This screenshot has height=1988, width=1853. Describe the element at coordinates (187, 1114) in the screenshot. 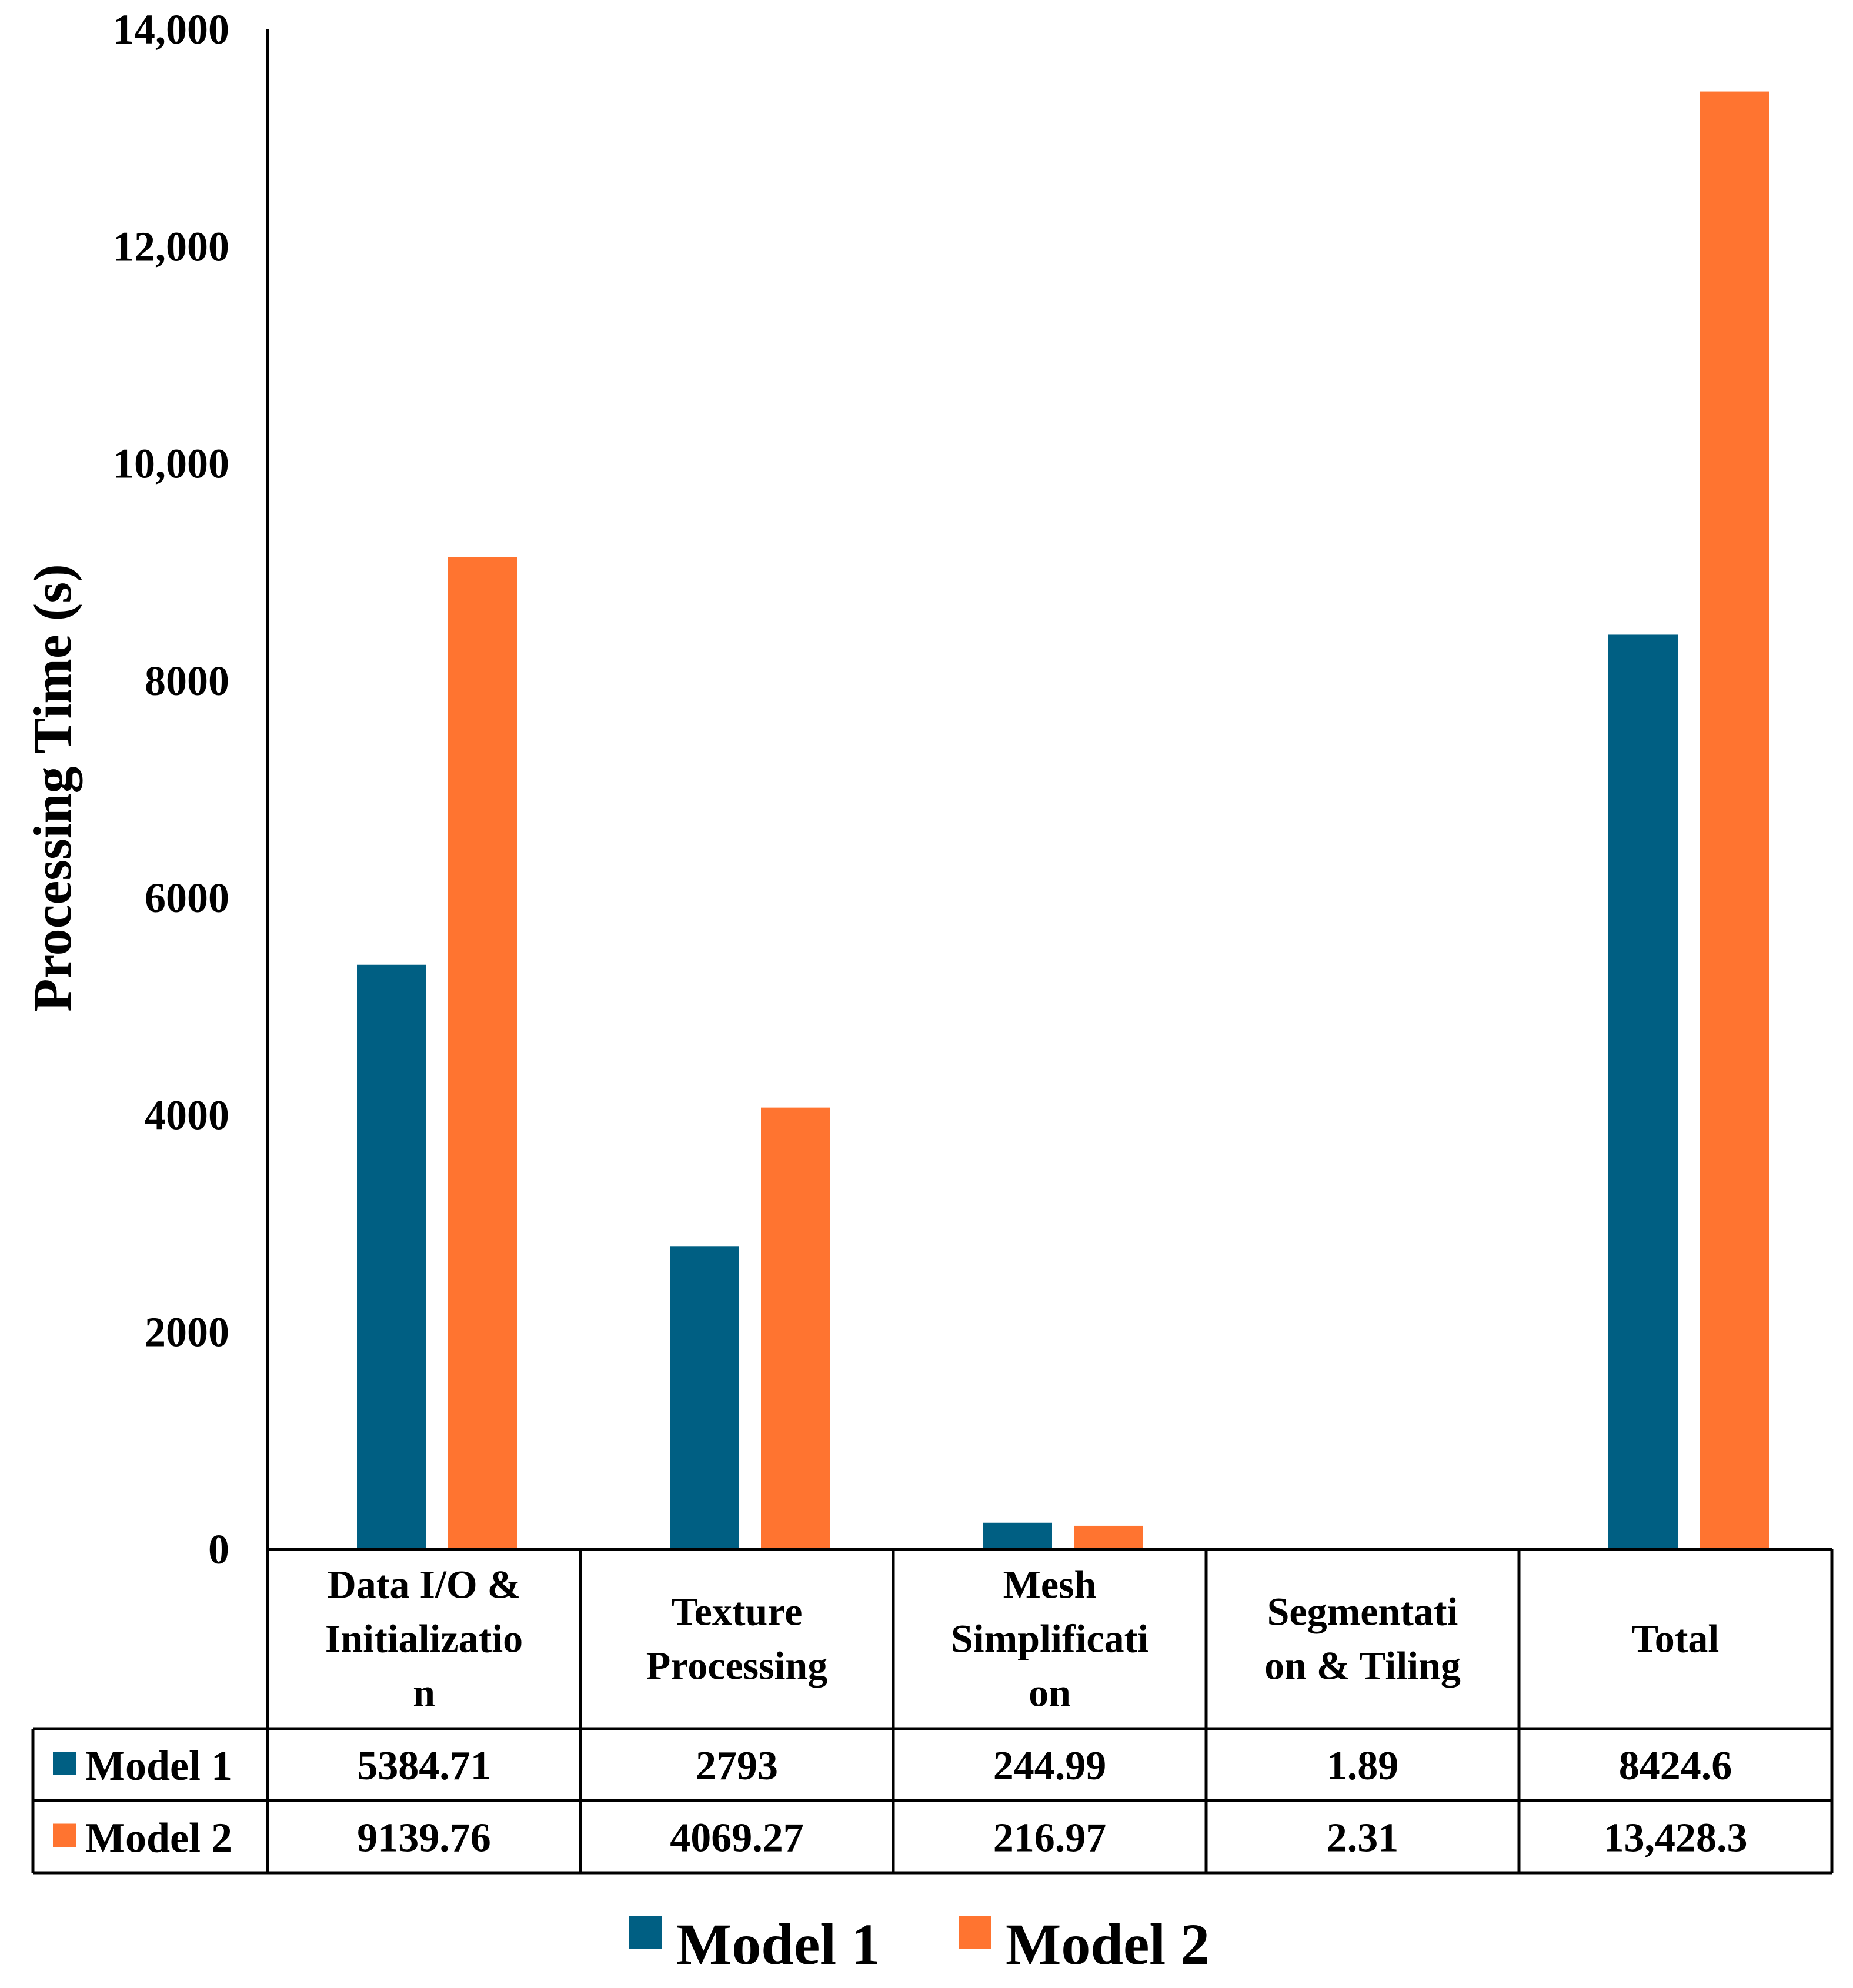

I see `y-tick-label: 4000` at that location.